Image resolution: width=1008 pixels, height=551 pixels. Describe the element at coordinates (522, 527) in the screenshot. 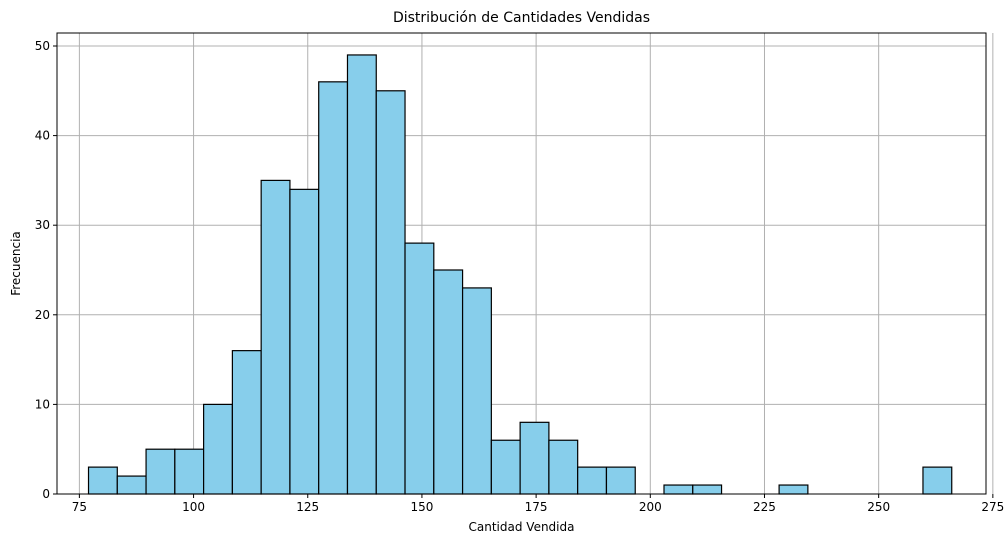

I see `x-axis-label: Cantidad Vendida` at that location.